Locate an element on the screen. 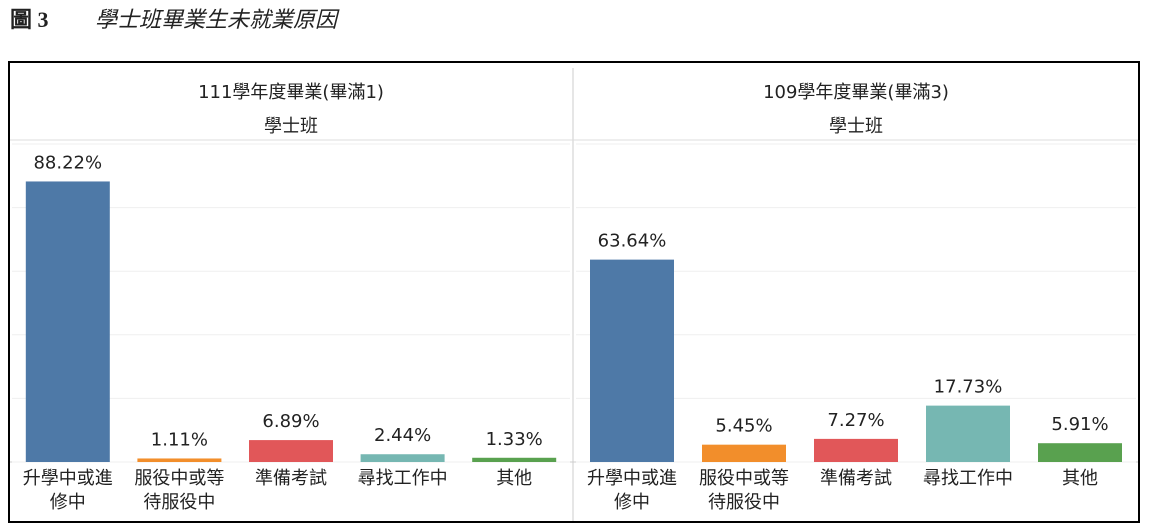  value-label: 17.73% is located at coordinates (968, 387).